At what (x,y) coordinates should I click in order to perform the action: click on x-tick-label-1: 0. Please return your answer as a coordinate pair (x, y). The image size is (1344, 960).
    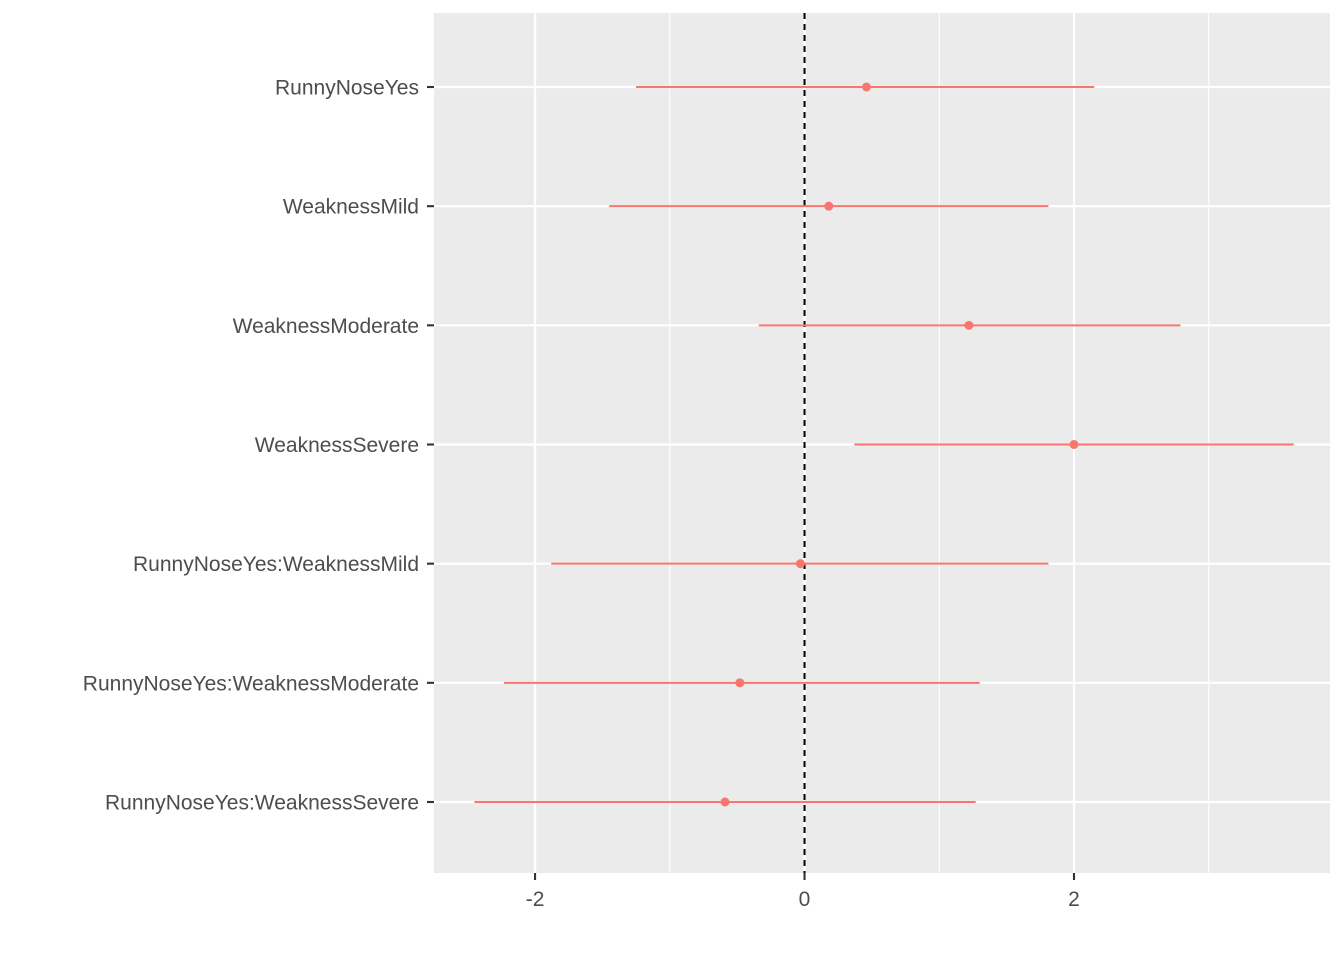
    Looking at the image, I should click on (805, 899).